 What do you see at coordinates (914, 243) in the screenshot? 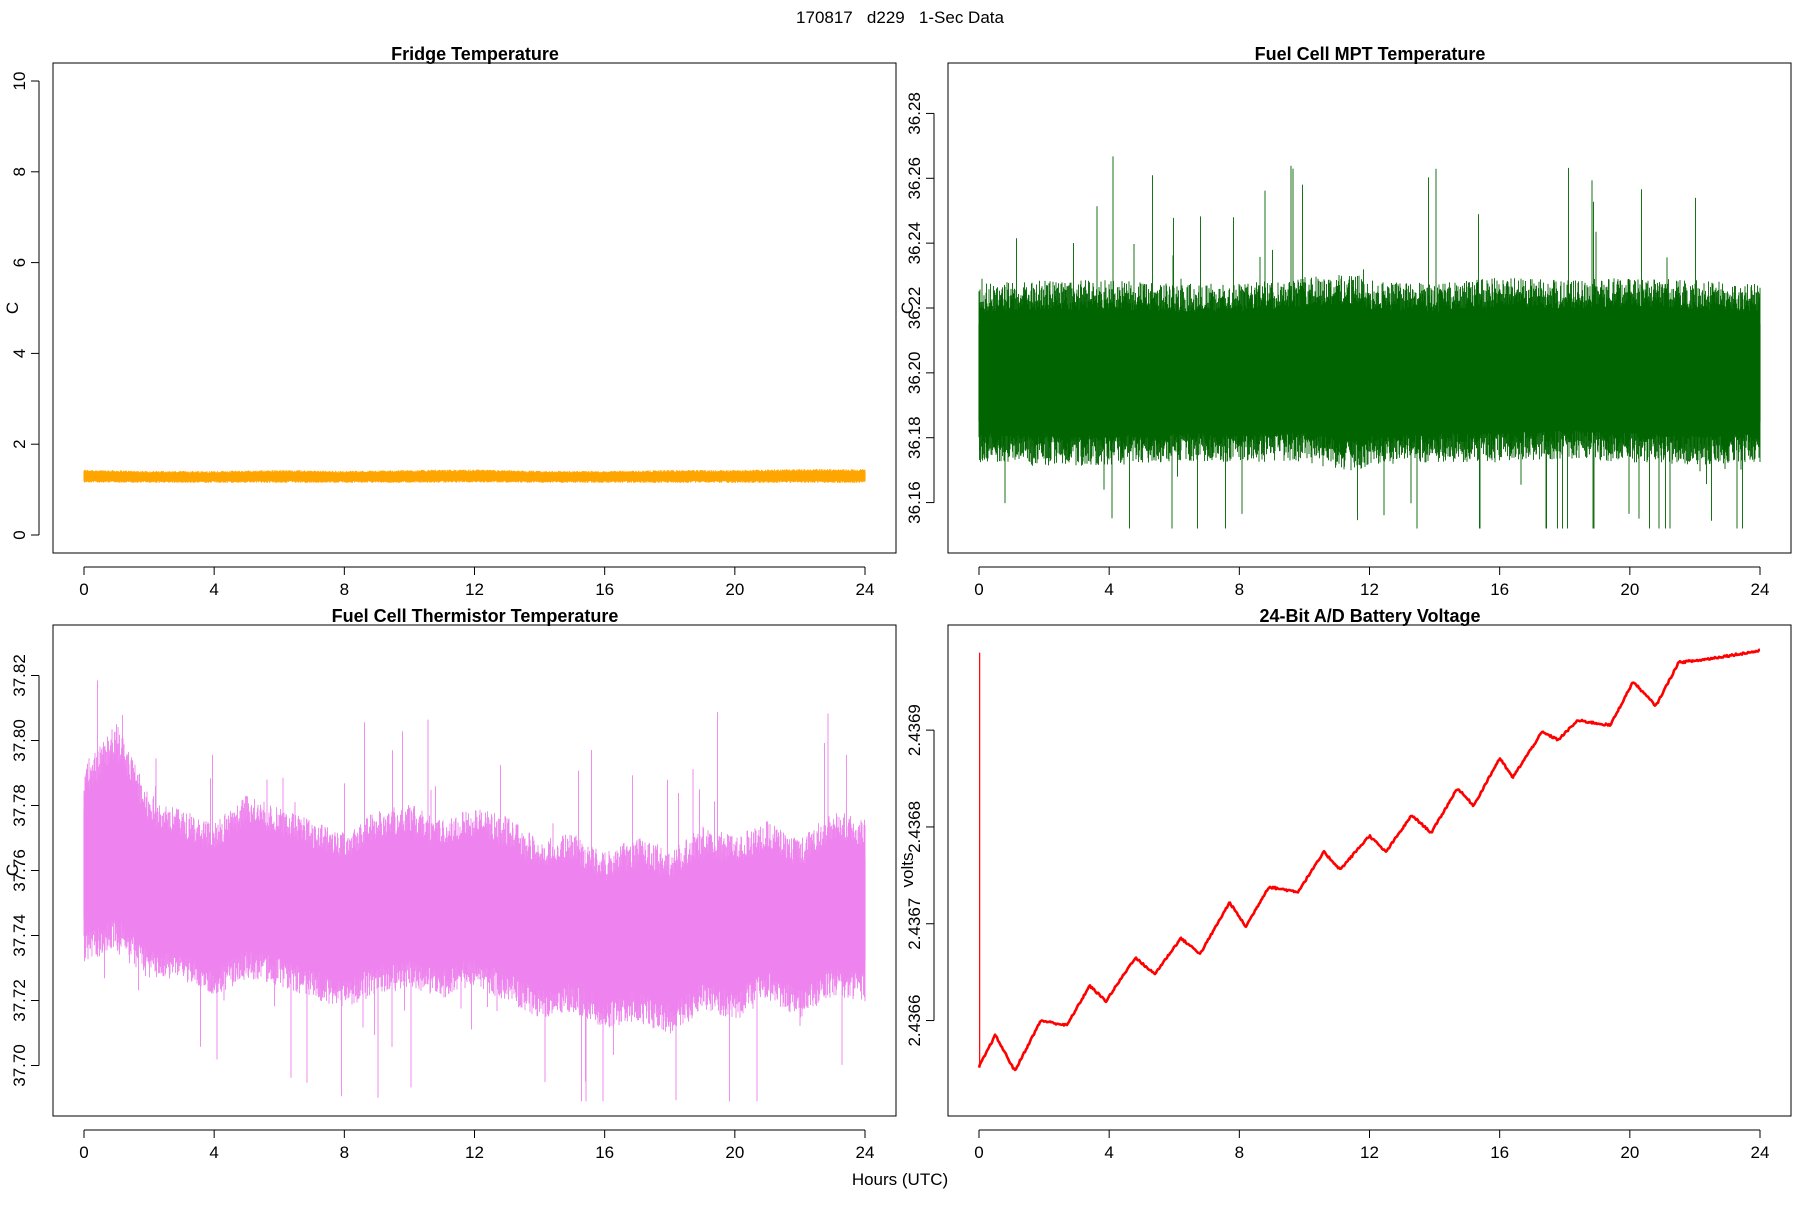
I see `y-tick-label: 36.24` at bounding box center [914, 243].